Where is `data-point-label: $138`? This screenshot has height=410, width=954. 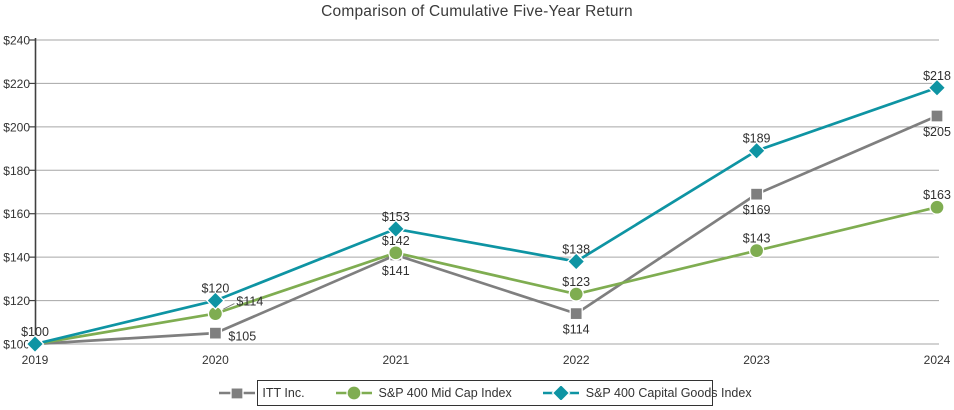 data-point-label: $138 is located at coordinates (576, 249).